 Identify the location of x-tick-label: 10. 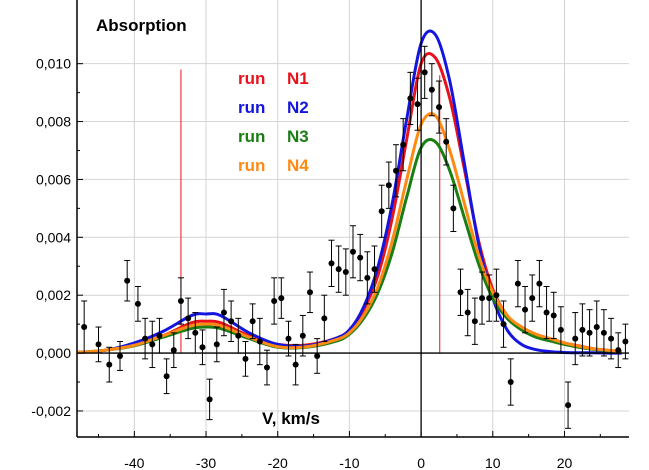
(493, 462).